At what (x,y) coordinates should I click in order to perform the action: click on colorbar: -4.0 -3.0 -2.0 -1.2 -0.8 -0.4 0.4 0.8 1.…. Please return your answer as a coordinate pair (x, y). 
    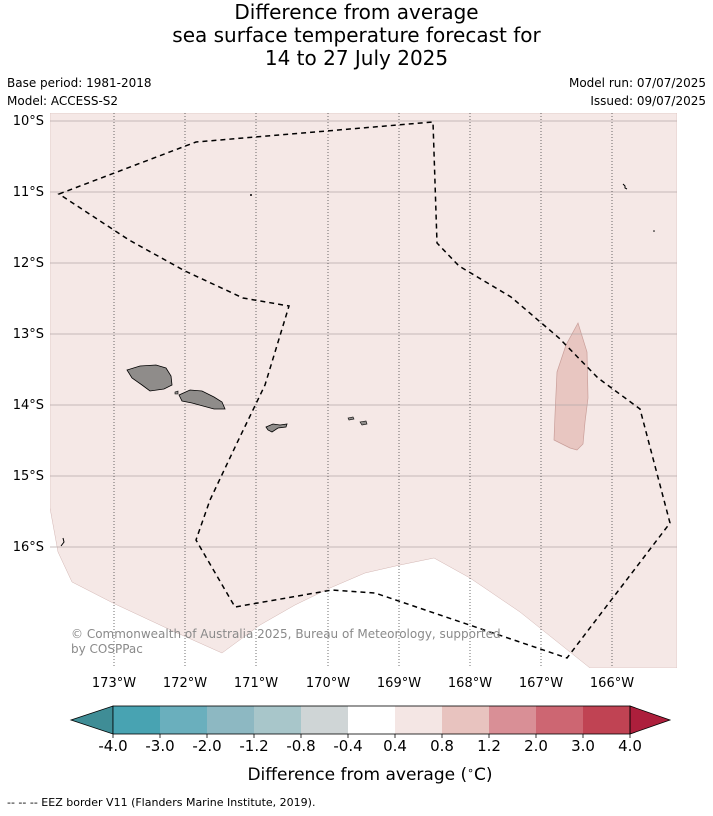
    Looking at the image, I should click on (370, 745).